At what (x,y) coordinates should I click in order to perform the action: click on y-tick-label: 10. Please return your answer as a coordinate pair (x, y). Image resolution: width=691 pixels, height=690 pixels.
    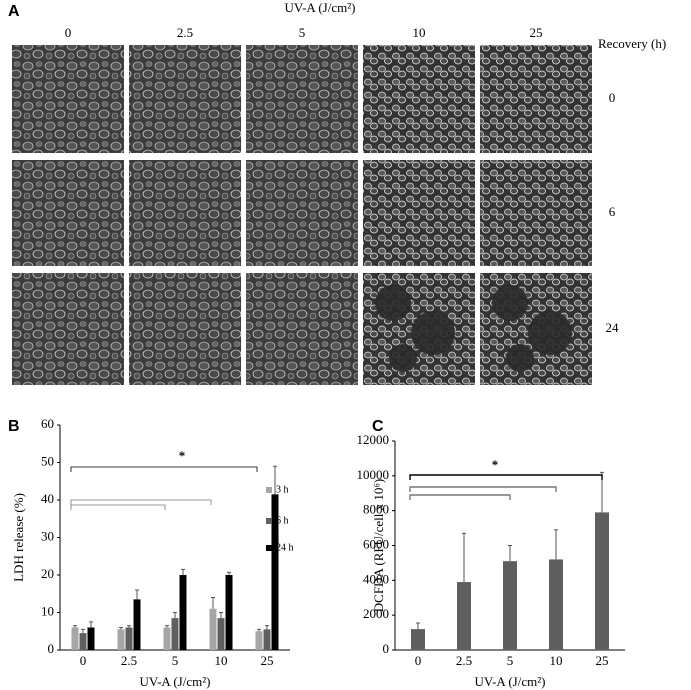
    Looking at the image, I should click on (47, 610).